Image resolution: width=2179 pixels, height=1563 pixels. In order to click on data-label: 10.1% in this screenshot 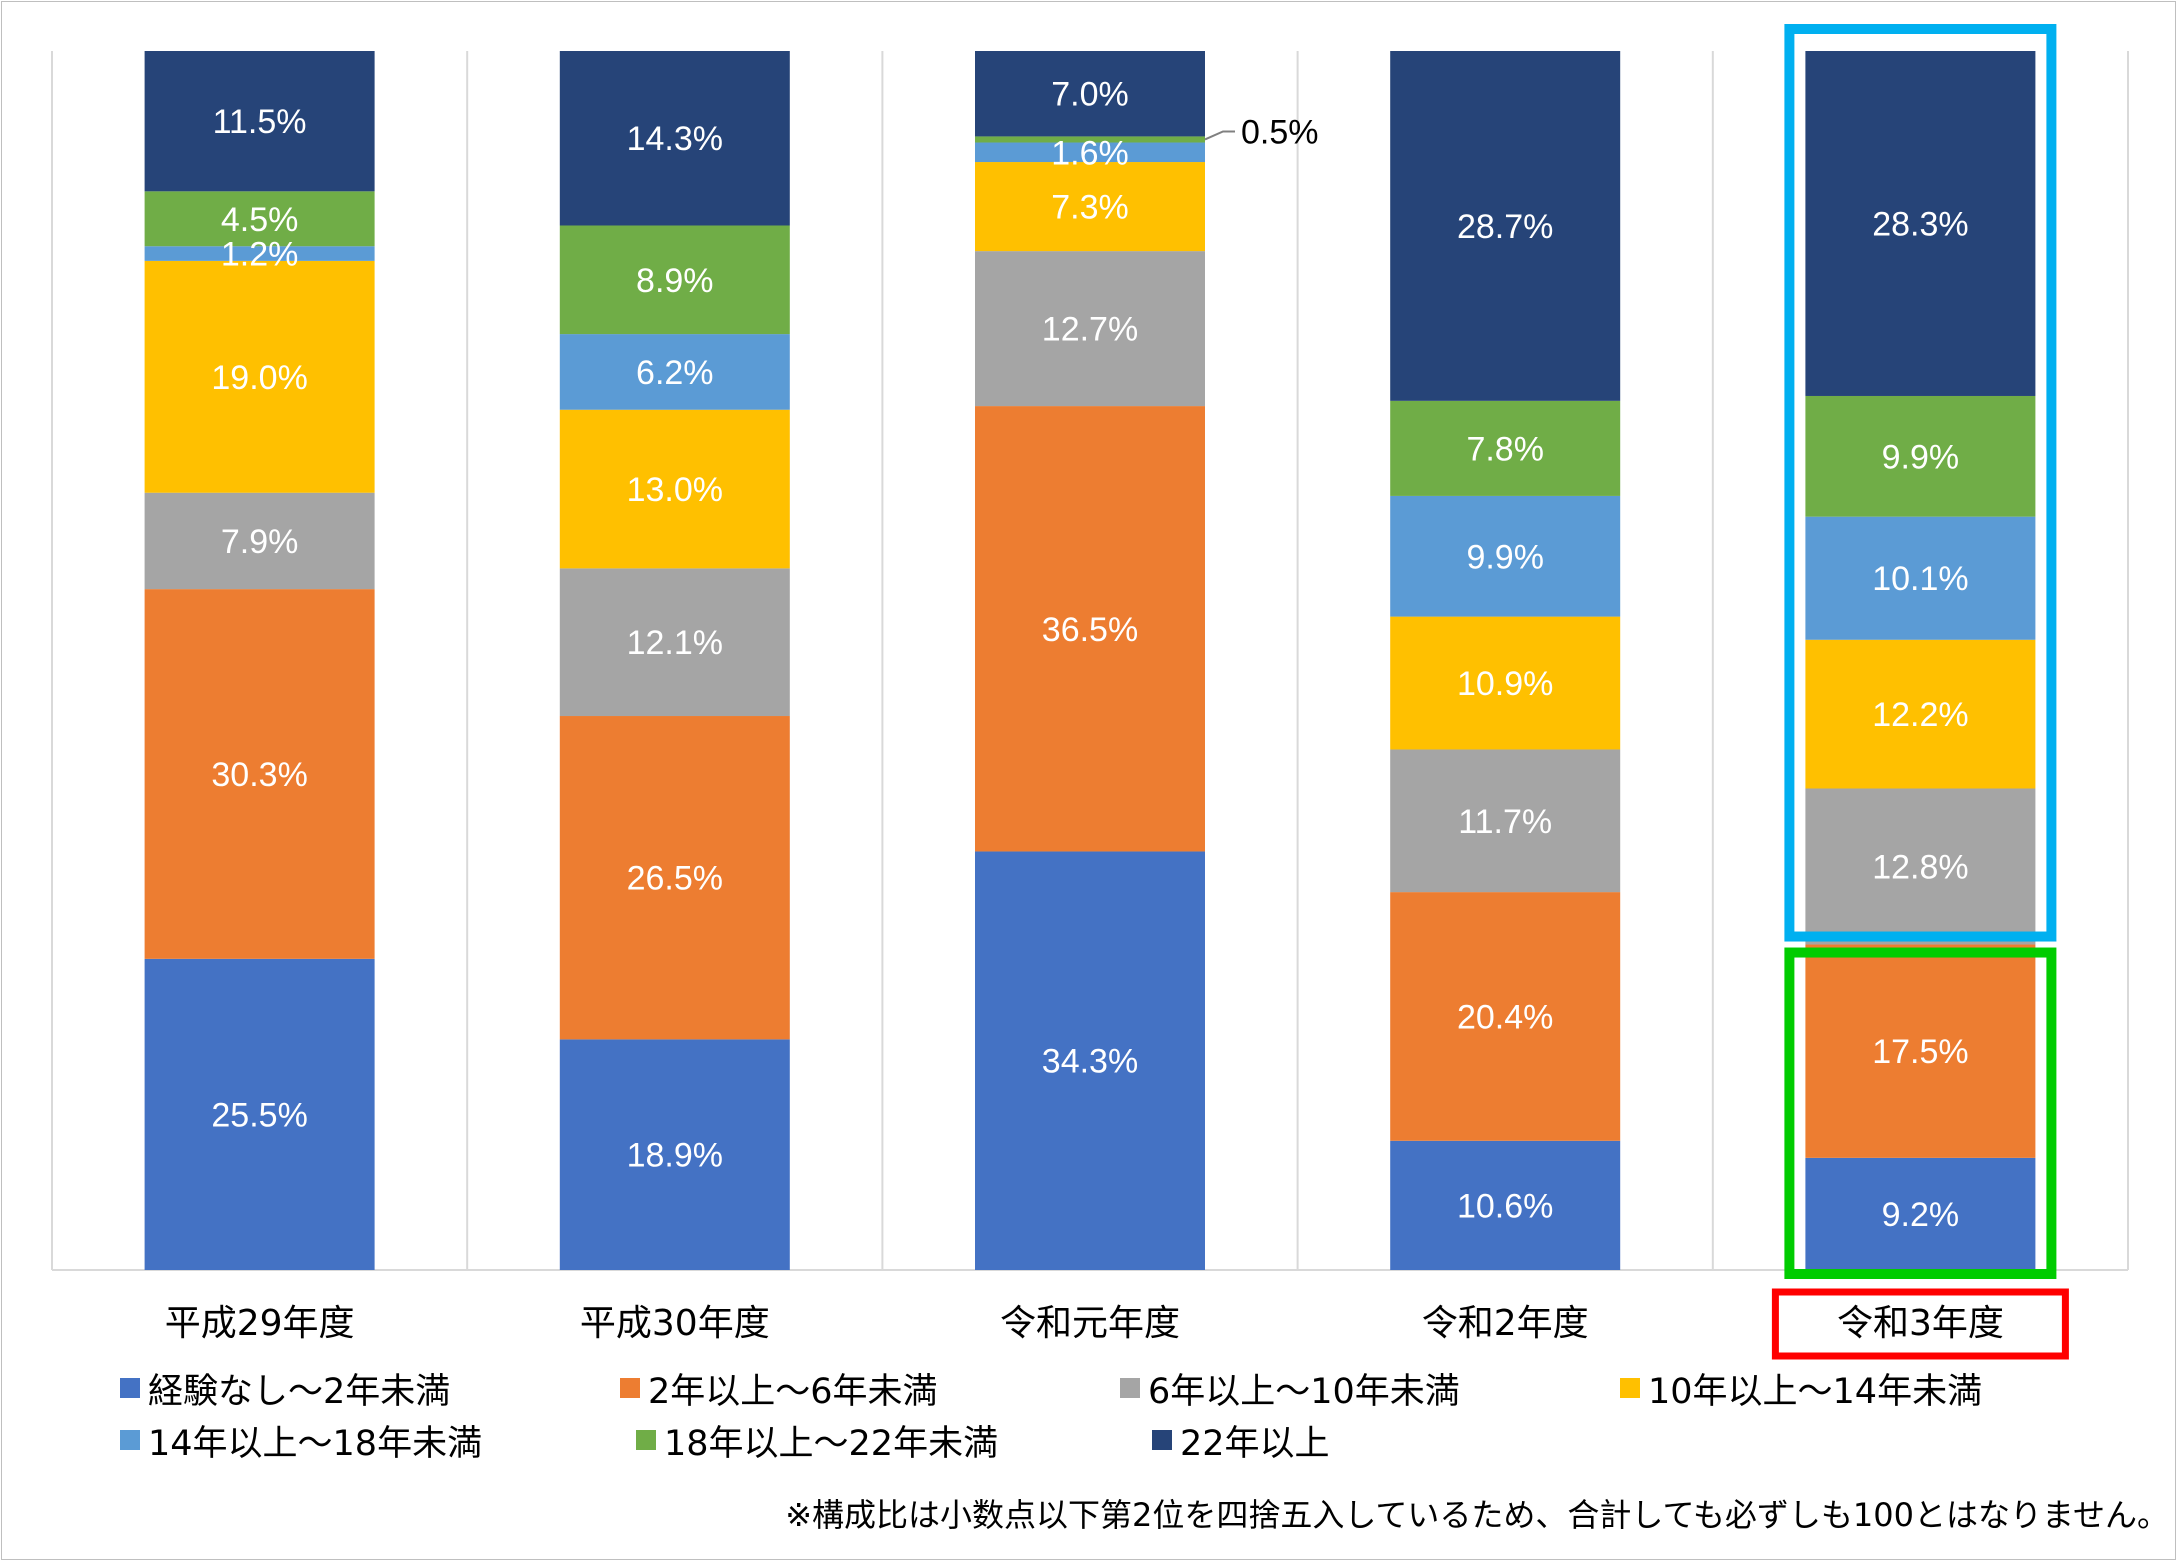, I will do `click(1920, 579)`.